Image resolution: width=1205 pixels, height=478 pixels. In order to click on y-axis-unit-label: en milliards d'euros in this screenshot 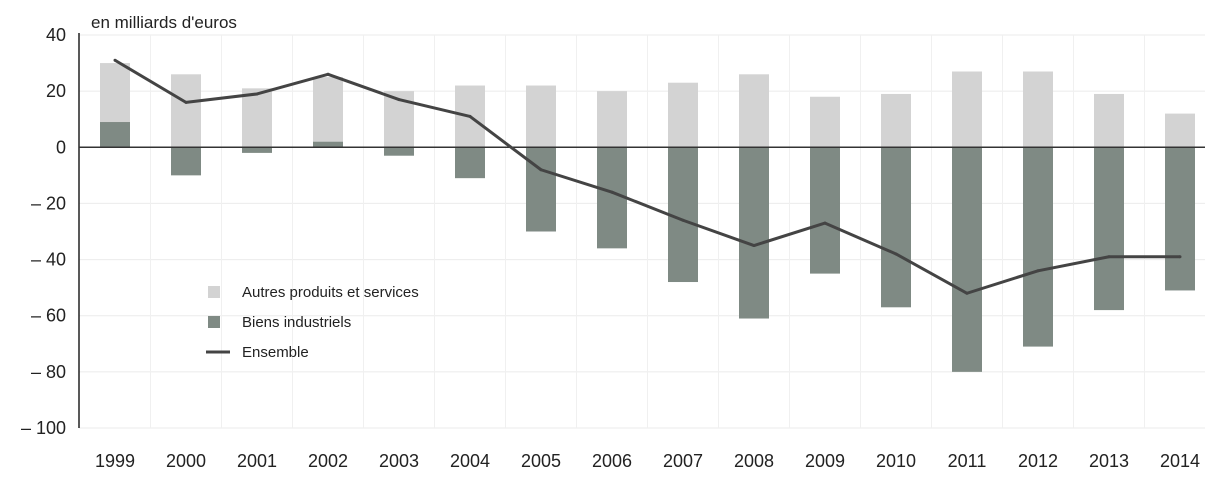, I will do `click(164, 22)`.